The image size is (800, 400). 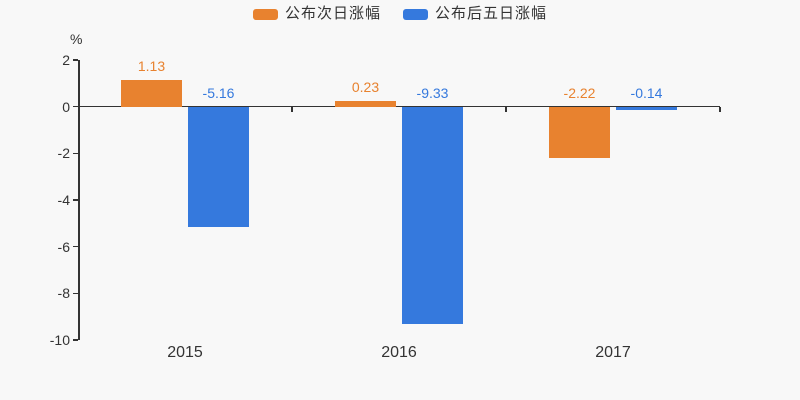 I want to click on y-tick-label: -8, so click(x=63, y=293).